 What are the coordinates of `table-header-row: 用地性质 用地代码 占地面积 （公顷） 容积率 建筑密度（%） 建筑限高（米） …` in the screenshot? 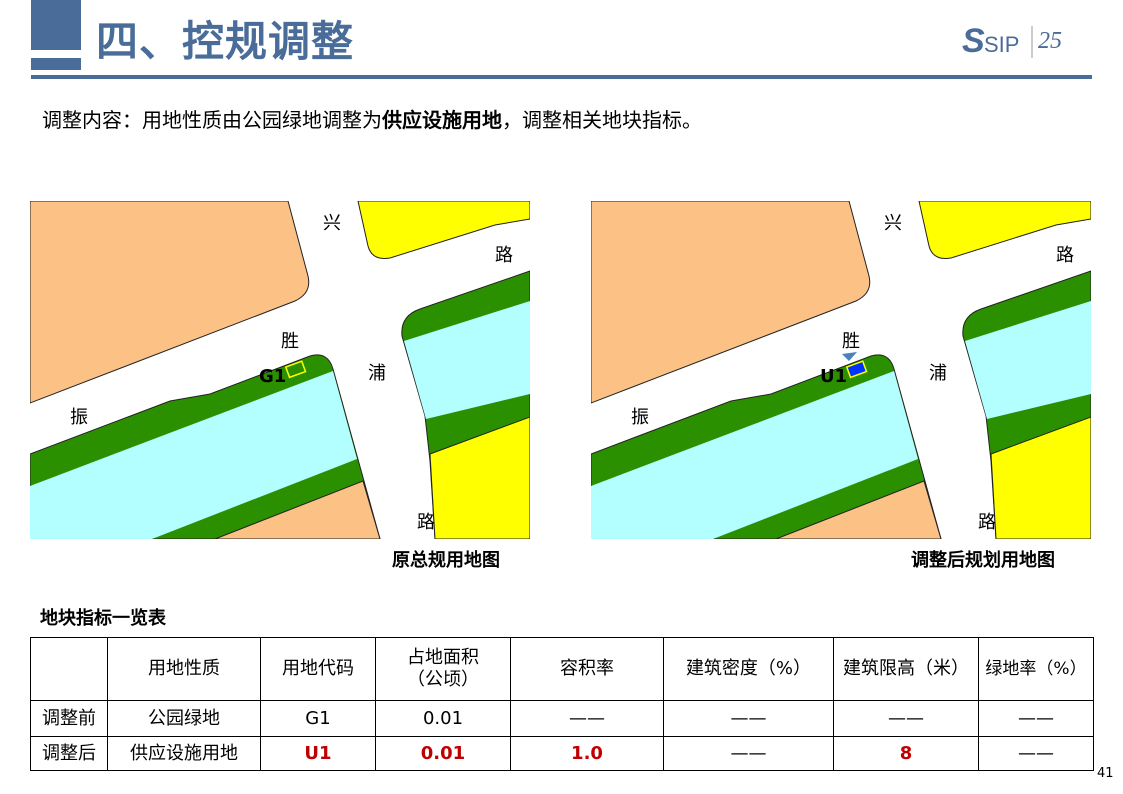 It's located at (562, 669).